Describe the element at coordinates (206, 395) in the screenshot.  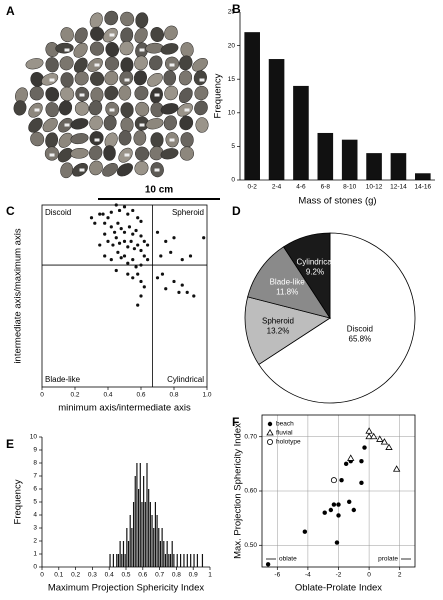
I see `x-tick-label: 1.0` at that location.